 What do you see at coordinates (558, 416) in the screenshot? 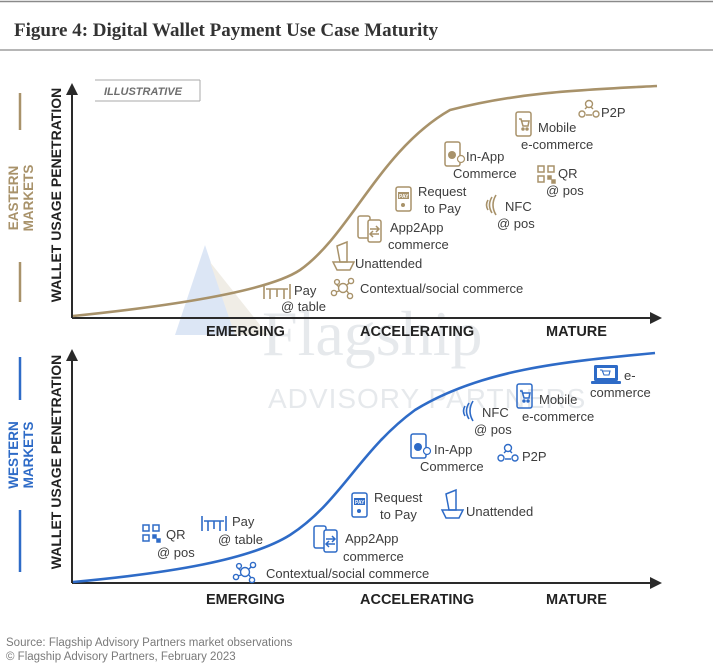
I see `western-mobile-label-2: e-commerce` at bounding box center [558, 416].